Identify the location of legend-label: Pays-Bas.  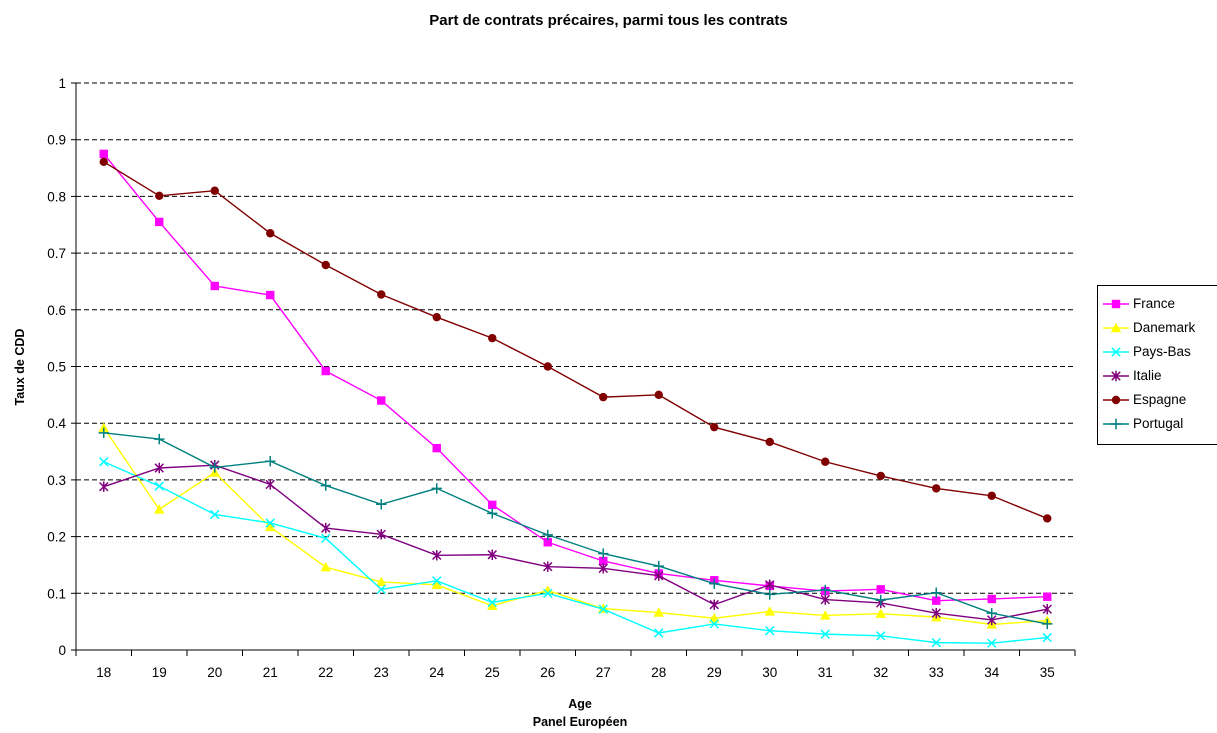
(1162, 351).